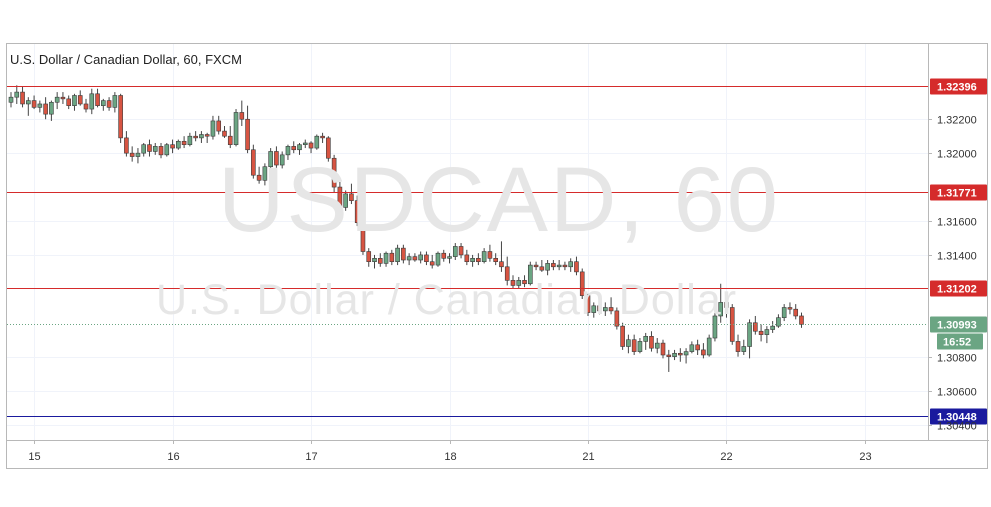 The image size is (991, 507). Describe the element at coordinates (957, 194) in the screenshot. I see `level-label: 1.31771` at that location.